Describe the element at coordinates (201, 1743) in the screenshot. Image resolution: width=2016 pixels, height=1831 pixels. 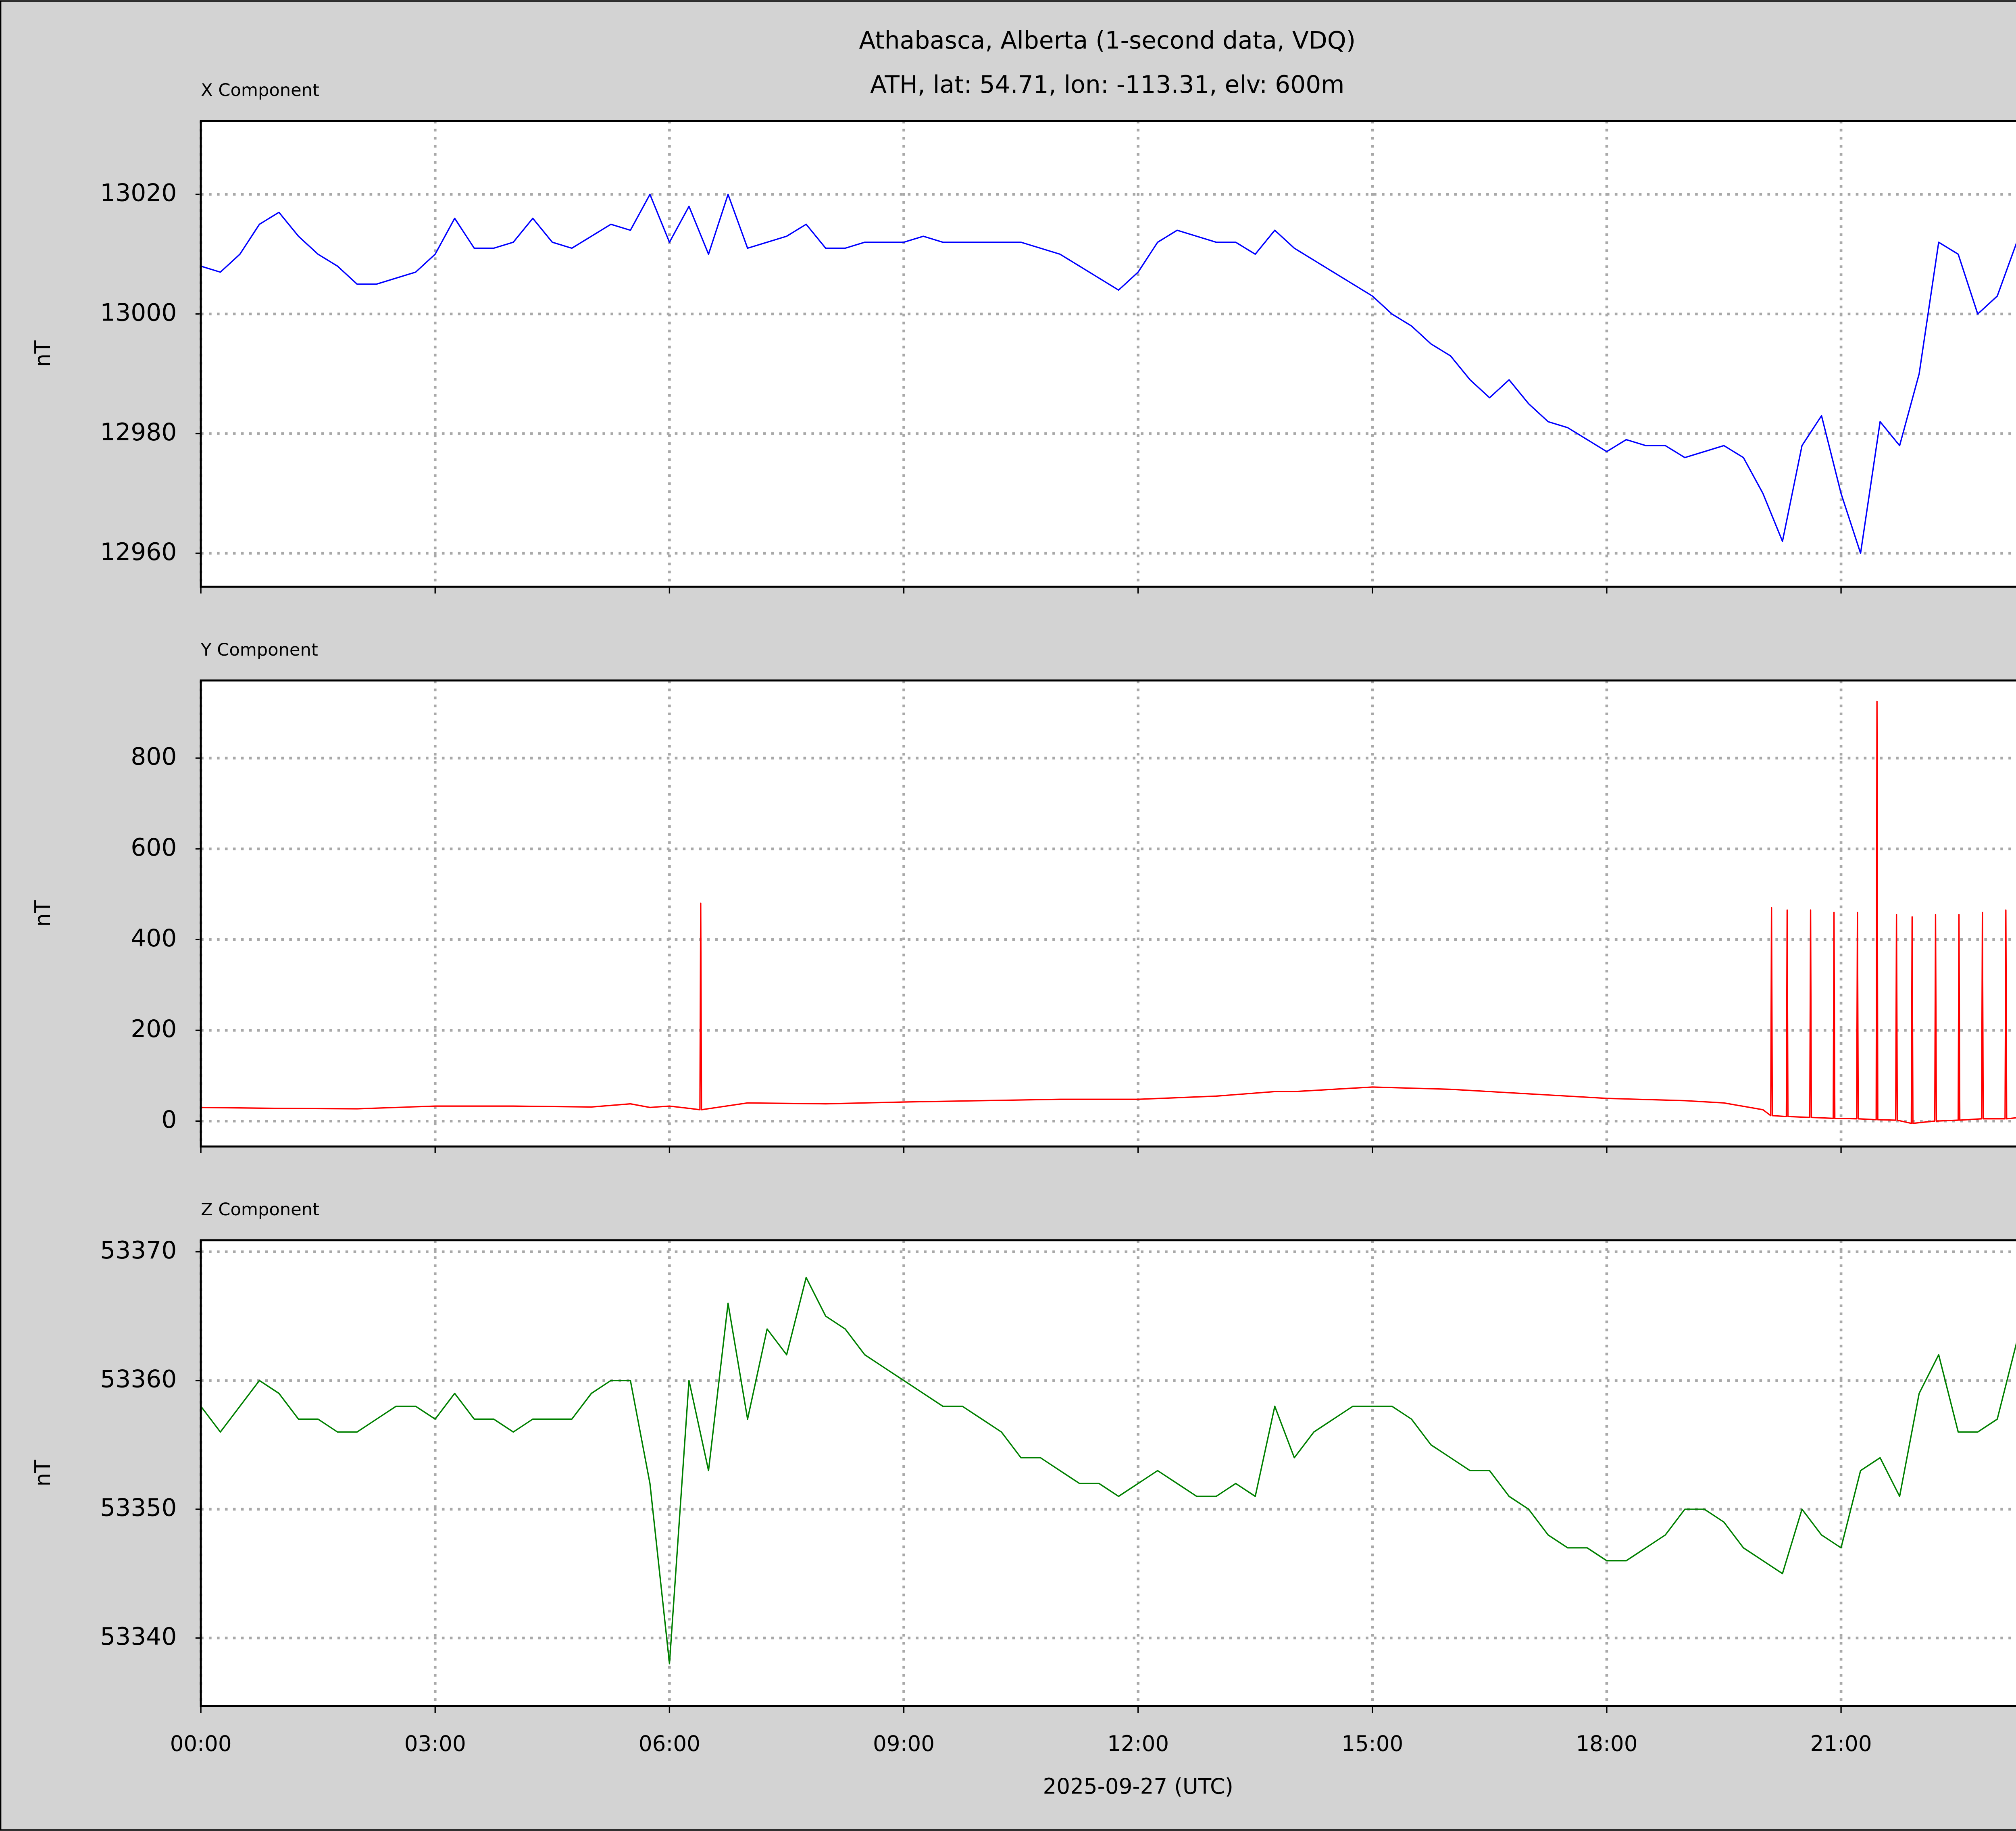
I see `x-tick-label: 00:00` at that location.